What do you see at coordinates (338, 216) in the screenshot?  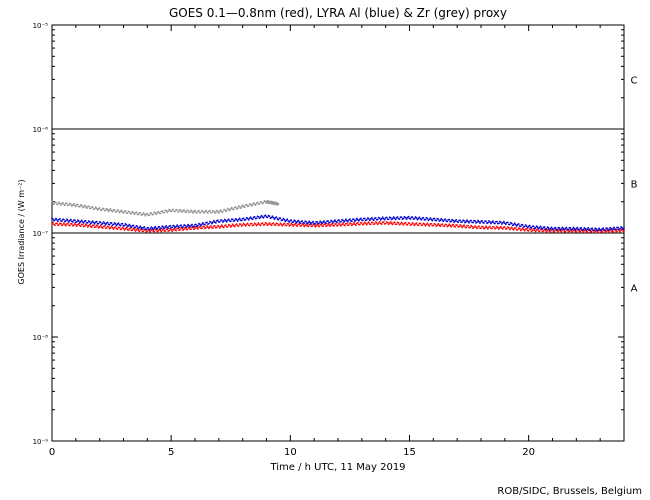 I see `data-series` at bounding box center [338, 216].